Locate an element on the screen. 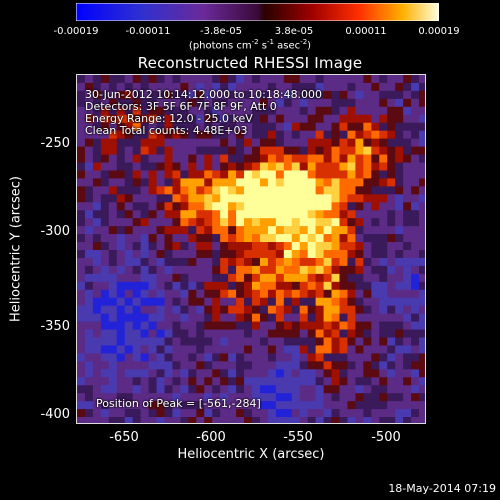  colorbar-tick: 3.8e-05 is located at coordinates (294, 31).